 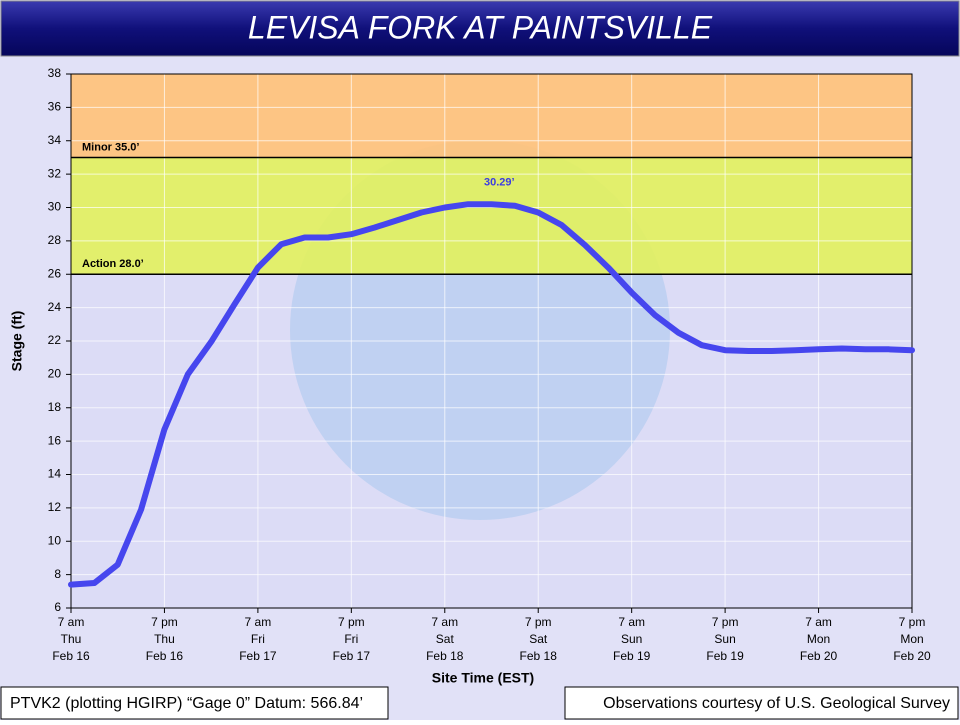 What do you see at coordinates (55, 240) in the screenshot?
I see `y-tick-label: 28` at bounding box center [55, 240].